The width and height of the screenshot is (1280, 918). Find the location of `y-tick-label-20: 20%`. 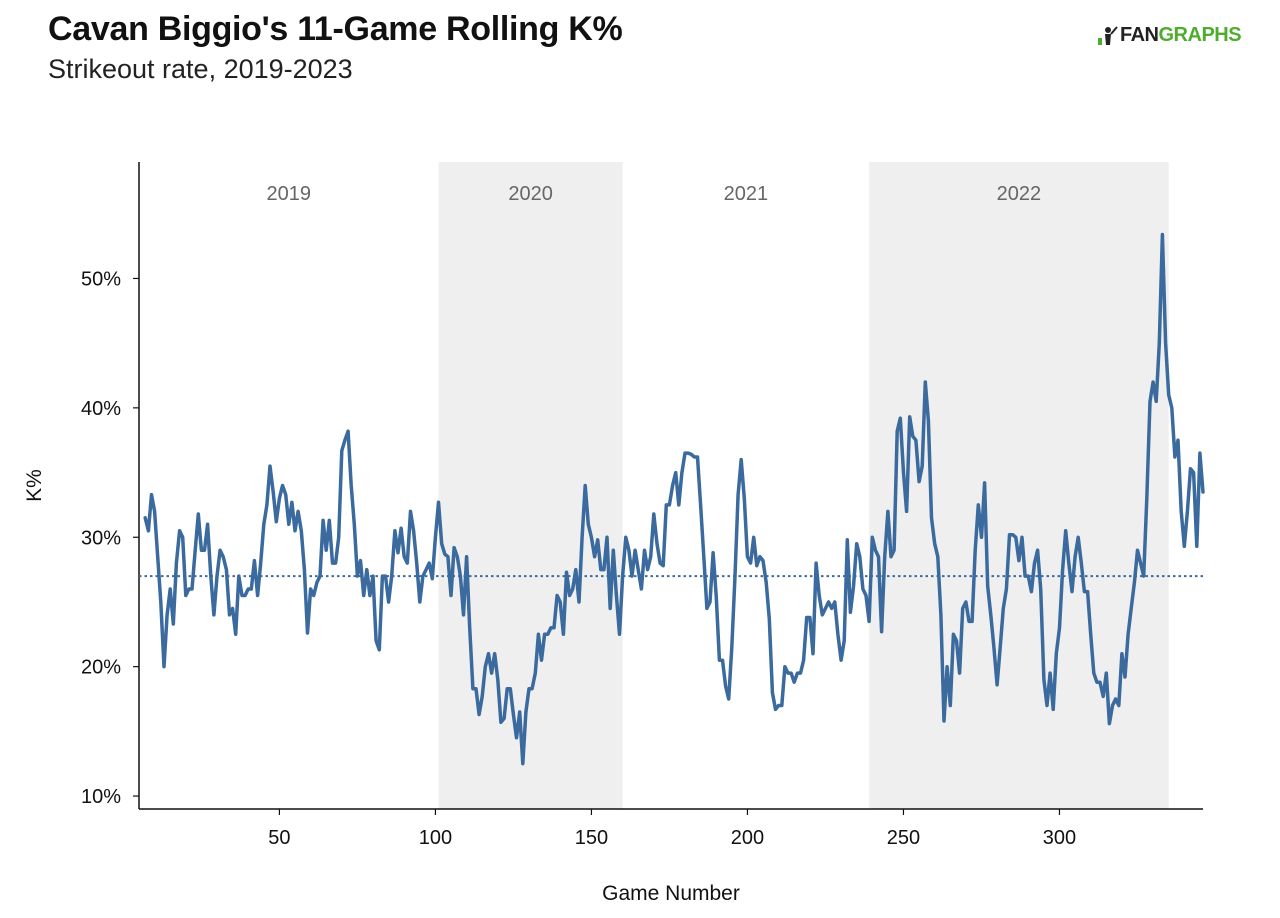

y-tick-label-20: 20% is located at coordinates (101, 668).